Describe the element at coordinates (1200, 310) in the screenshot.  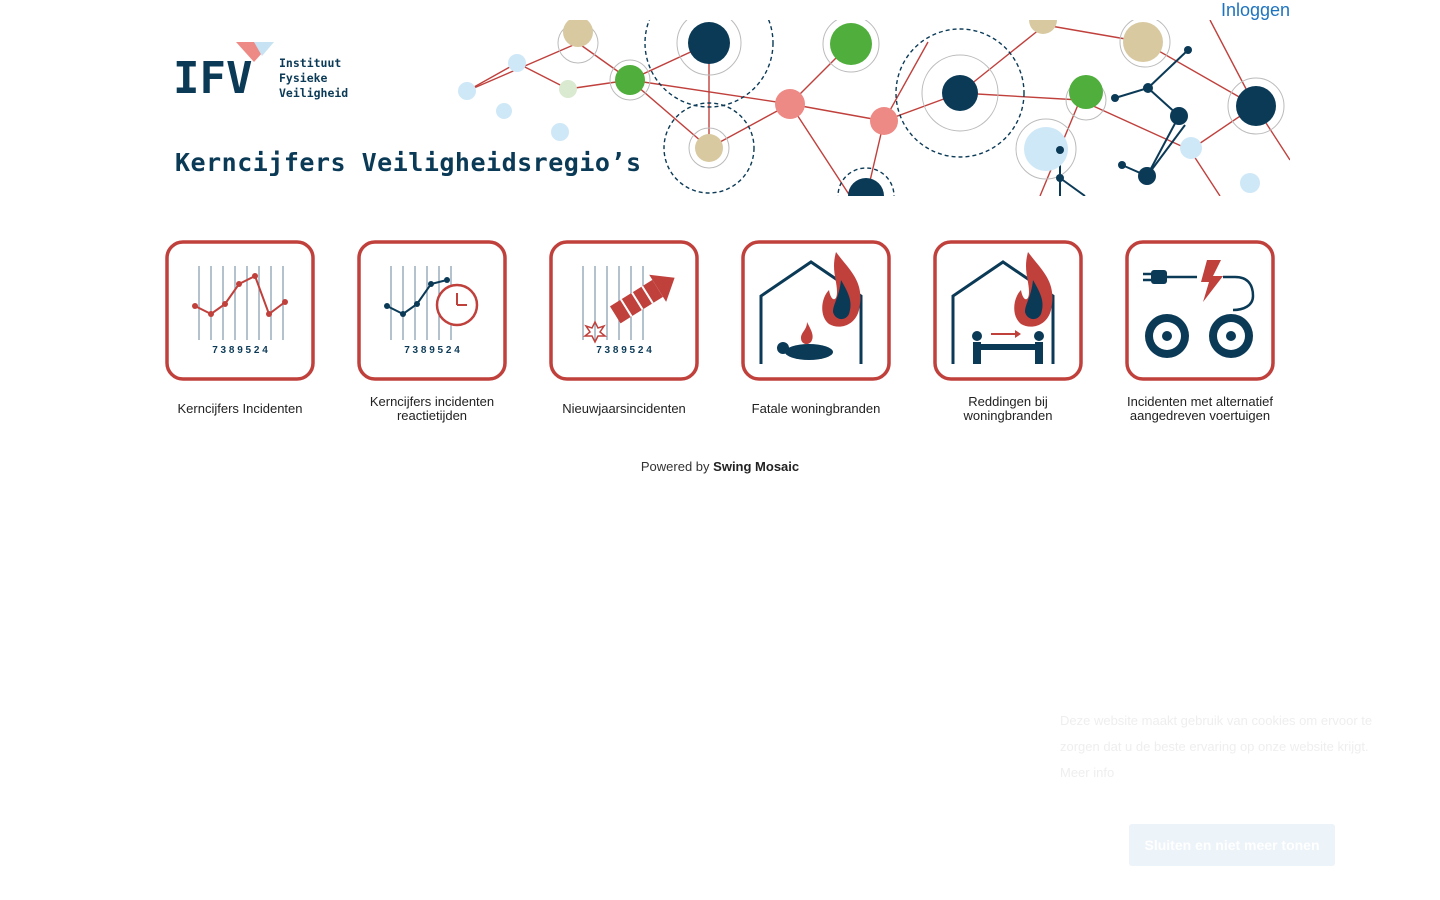
I see `electric-vehicle-icon` at that location.